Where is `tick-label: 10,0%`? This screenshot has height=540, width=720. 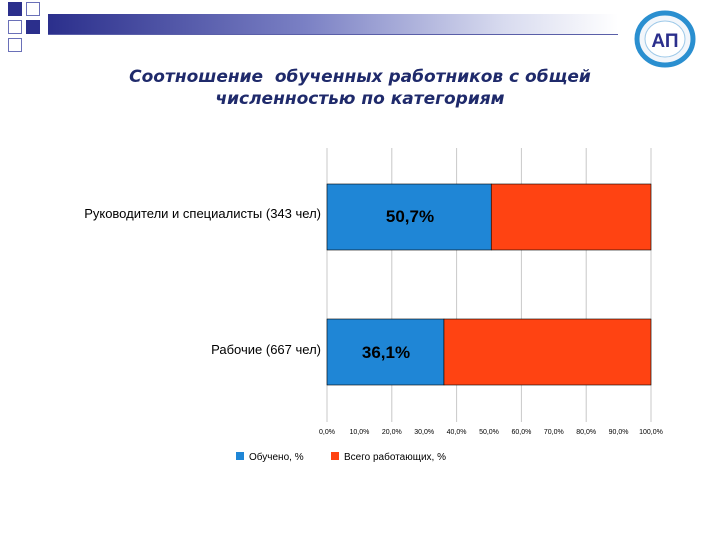 tick-label: 10,0% is located at coordinates (359, 432).